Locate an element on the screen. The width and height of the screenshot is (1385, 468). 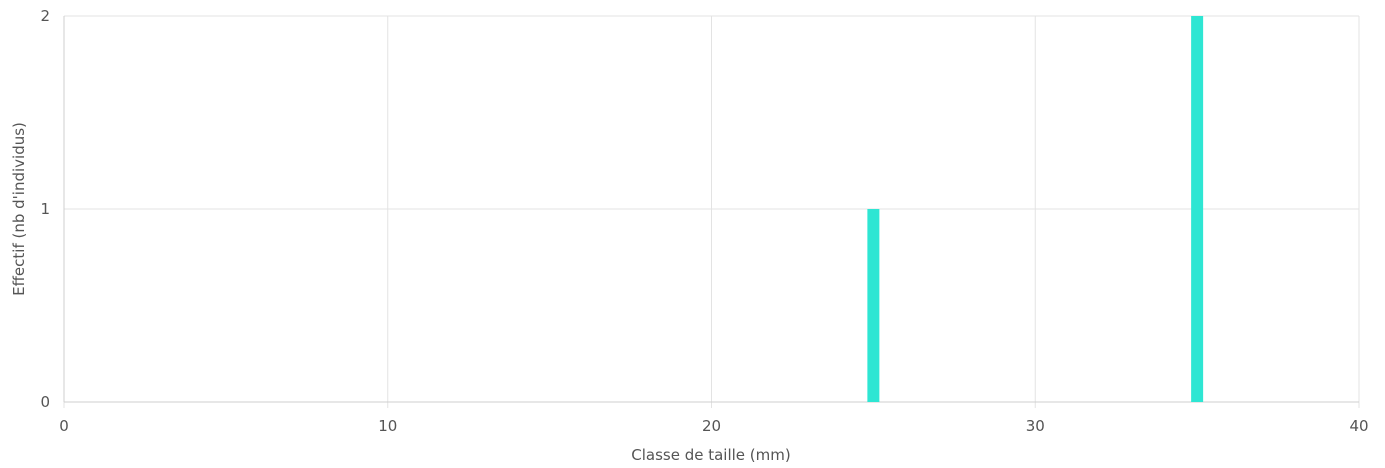
x-tick-label: 30 is located at coordinates (1035, 426).